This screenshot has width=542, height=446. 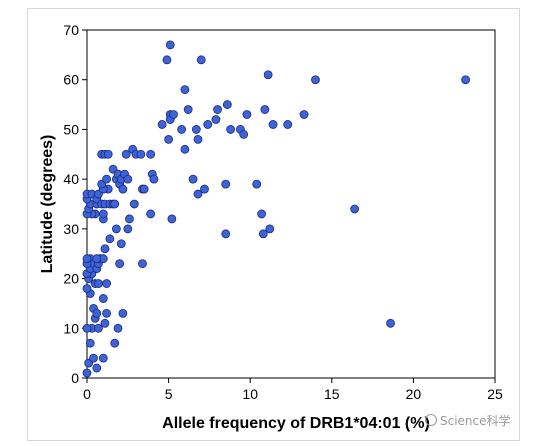 I want to click on y-axis-ticks: 0 10 20 30 40 50 60 70, so click(x=75, y=204).